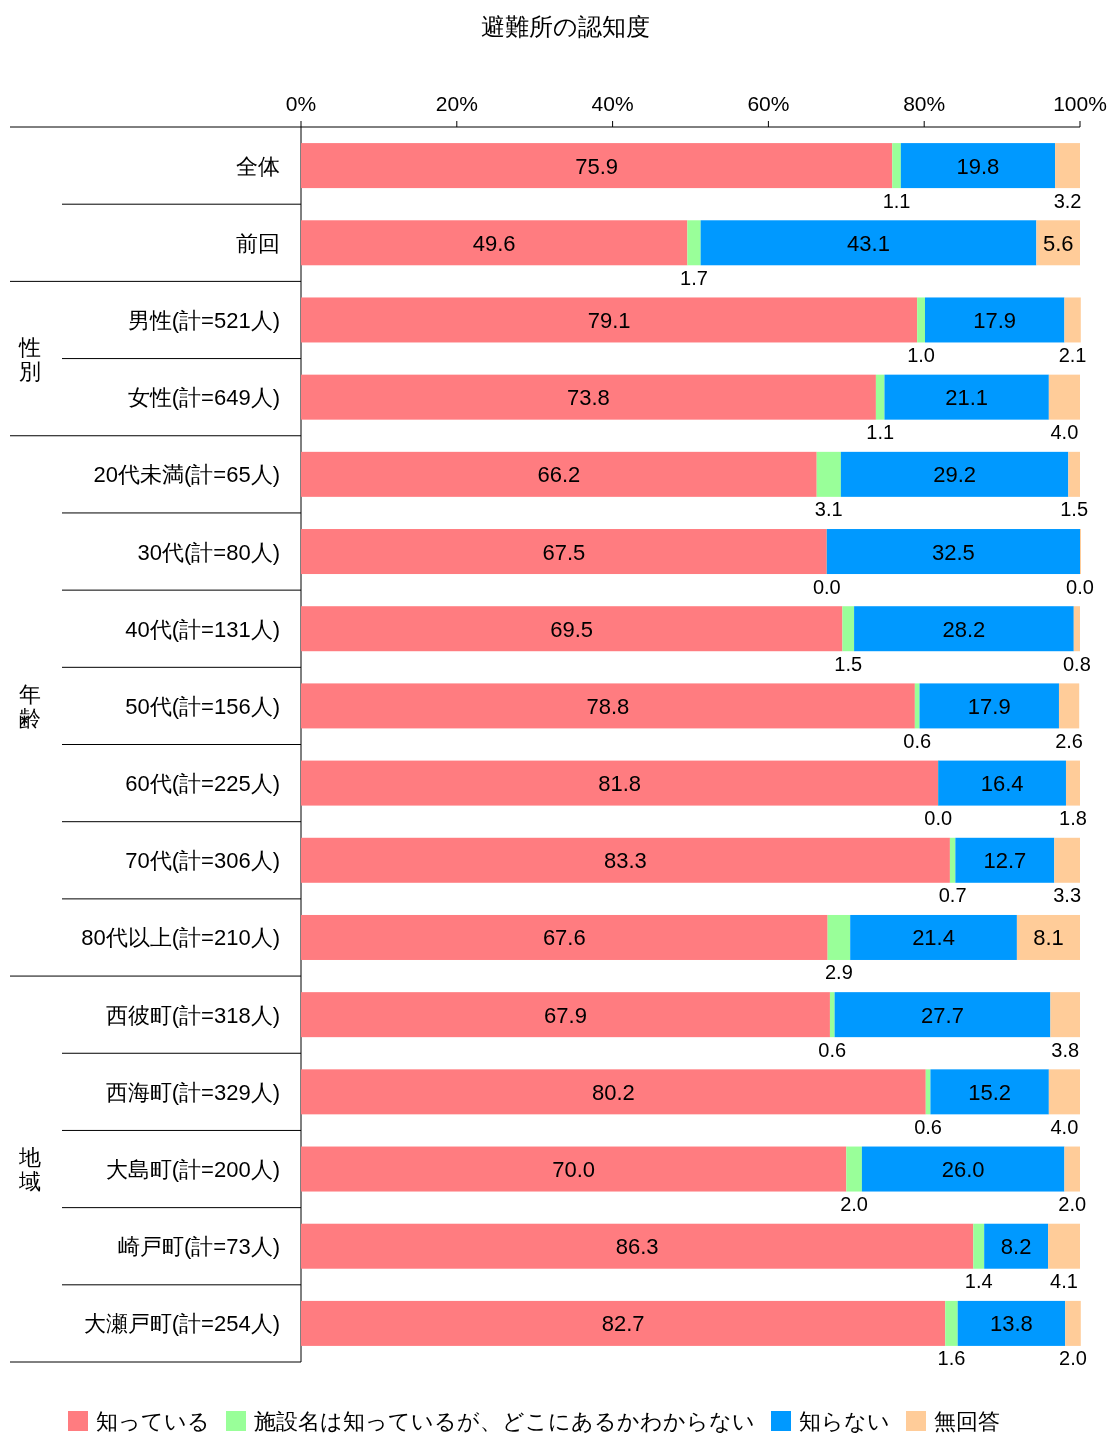  What do you see at coordinates (258, 166) in the screenshot?
I see `y-tick-label: 全体` at bounding box center [258, 166].